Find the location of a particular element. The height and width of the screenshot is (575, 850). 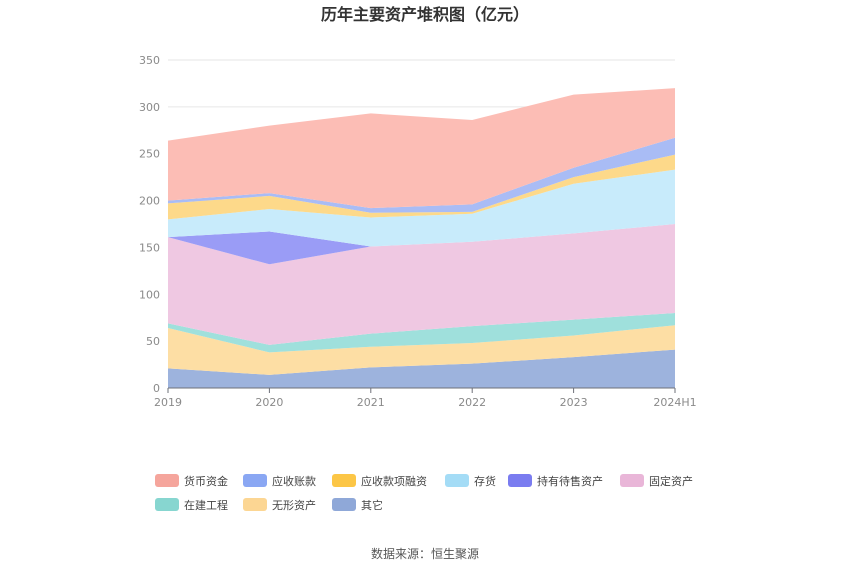

legend-label: 存货 is located at coordinates (485, 481).